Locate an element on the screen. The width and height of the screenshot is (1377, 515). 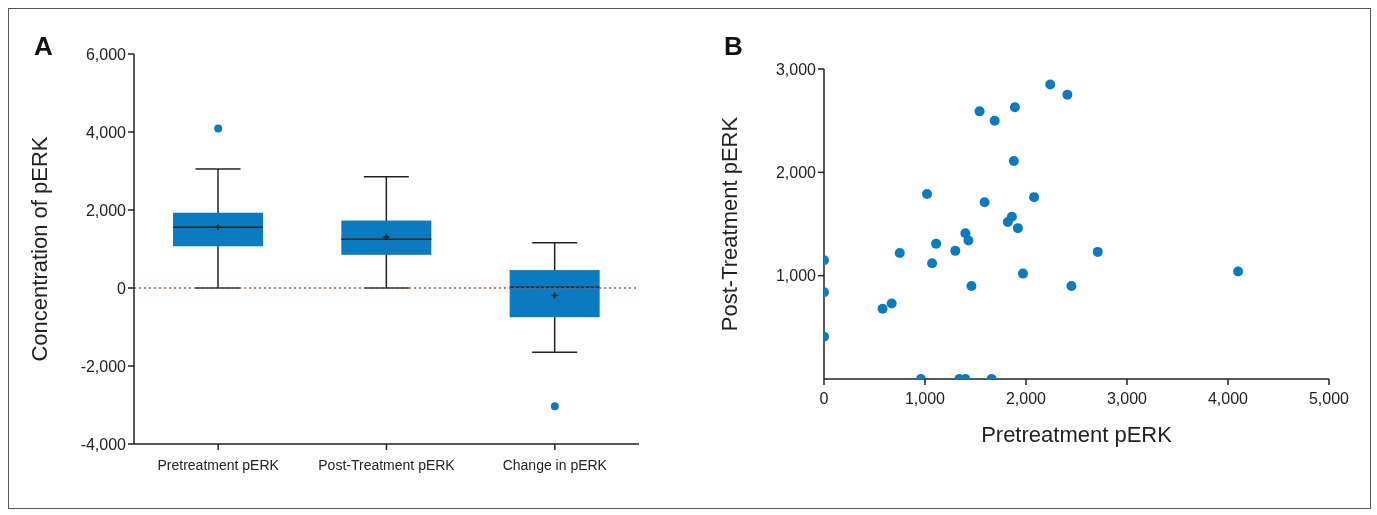
y-tick-label: -4,000 is located at coordinates (103, 444).